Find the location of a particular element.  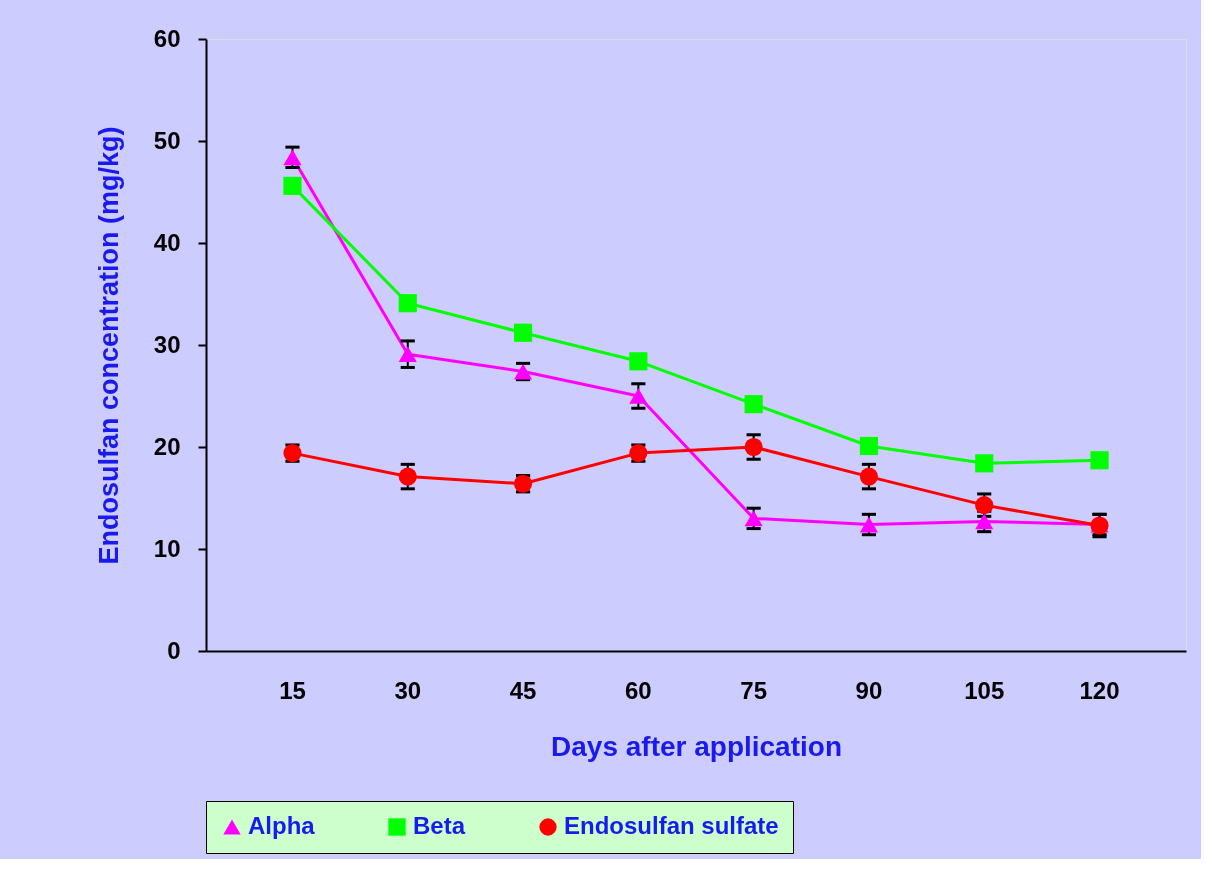

x-axis-title: Days after application is located at coordinates (696, 746).